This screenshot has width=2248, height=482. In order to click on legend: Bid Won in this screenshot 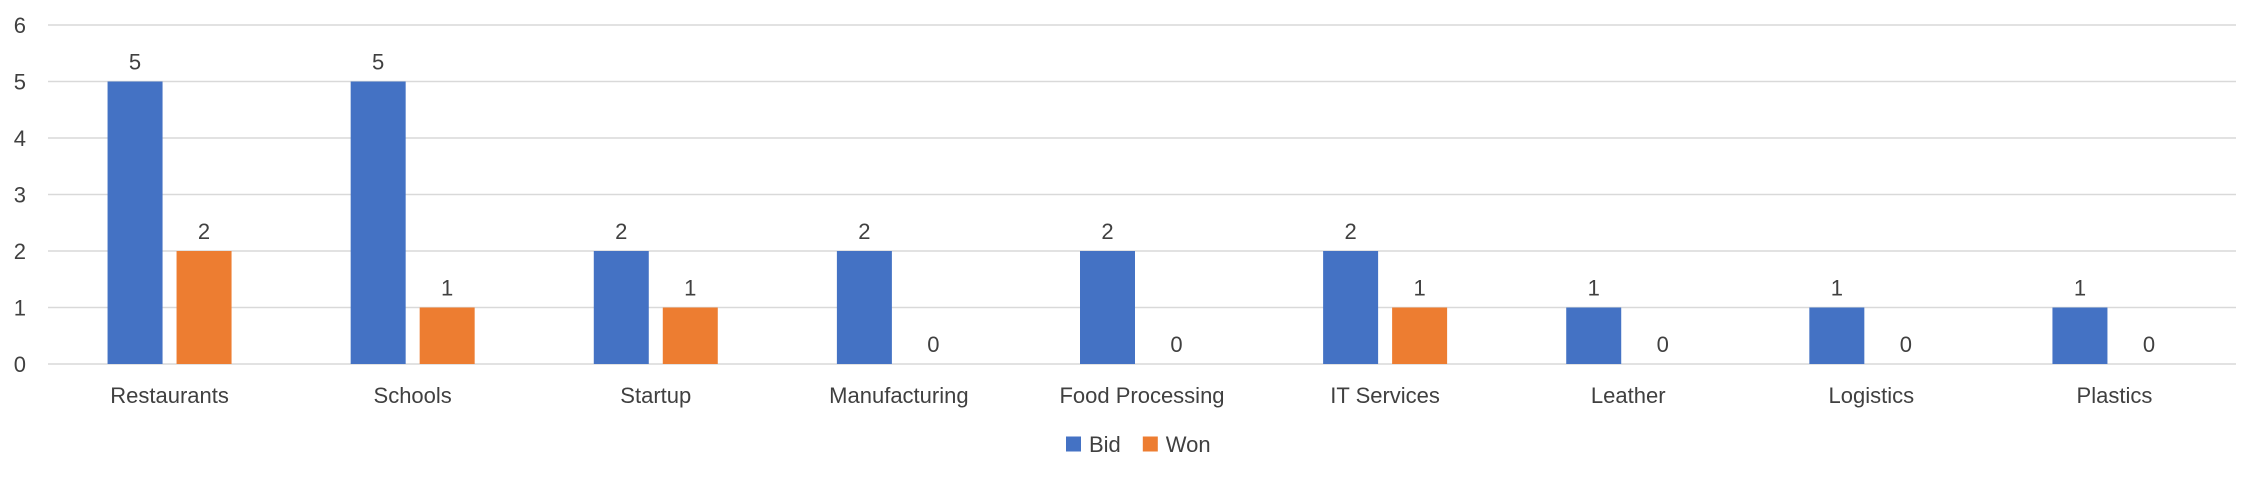, I will do `click(1138, 444)`.